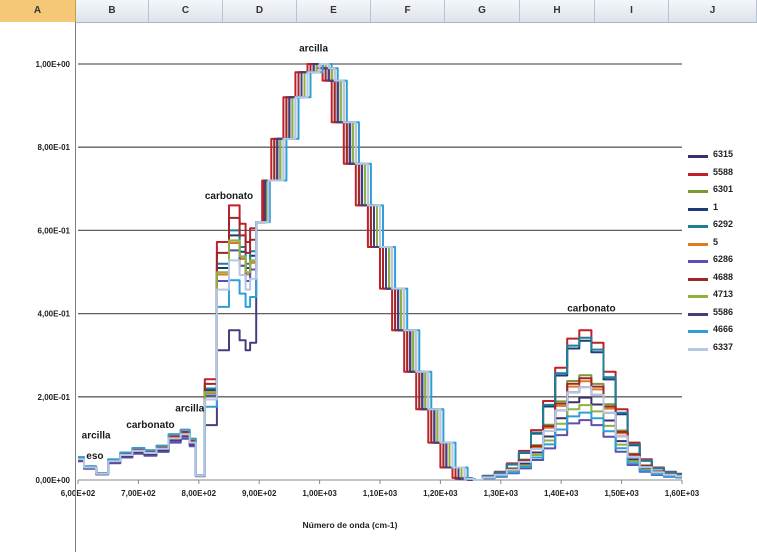 This screenshot has width=757, height=552. What do you see at coordinates (260, 11) in the screenshot?
I see `column-header-d: D` at bounding box center [260, 11].